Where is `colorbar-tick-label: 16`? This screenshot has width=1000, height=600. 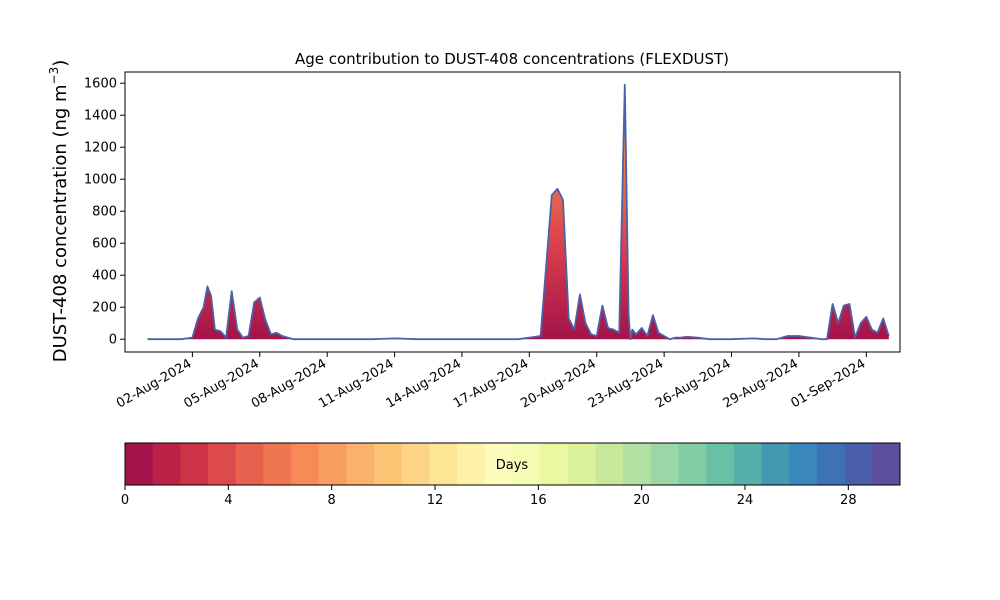
colorbar-tick-label: 16 is located at coordinates (538, 500).